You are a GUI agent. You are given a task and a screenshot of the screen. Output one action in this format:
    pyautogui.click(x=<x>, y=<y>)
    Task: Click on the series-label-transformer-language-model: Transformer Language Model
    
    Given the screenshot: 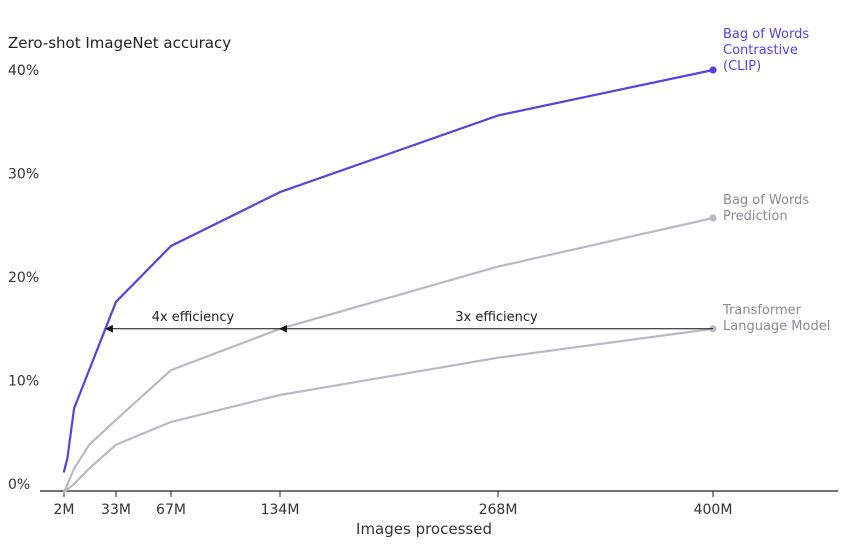 What is the action you would take?
    pyautogui.click(x=776, y=318)
    